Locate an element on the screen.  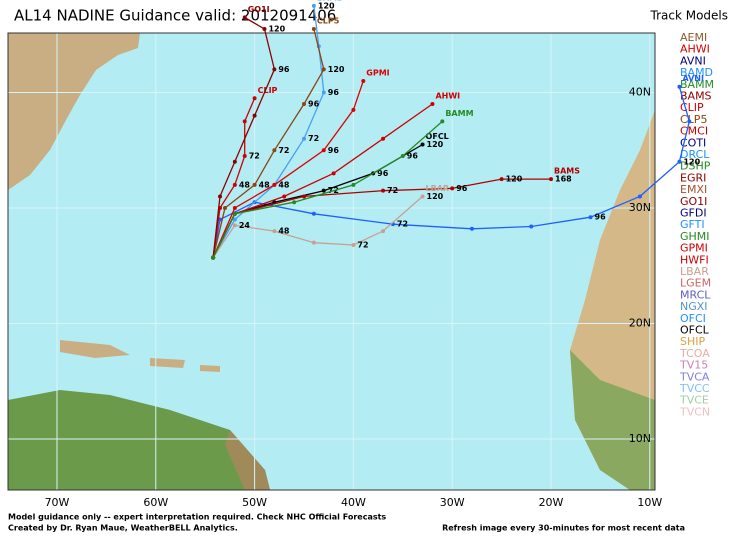
legend-entry: GHMI is located at coordinates (695, 236).